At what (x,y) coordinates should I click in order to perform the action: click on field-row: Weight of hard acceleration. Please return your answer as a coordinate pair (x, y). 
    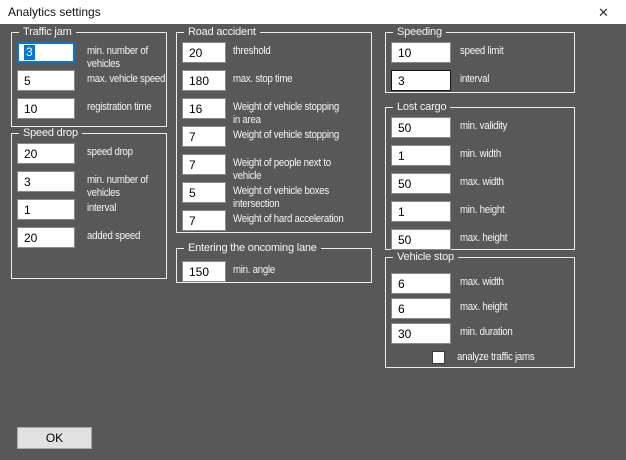
    Looking at the image, I should click on (276, 220).